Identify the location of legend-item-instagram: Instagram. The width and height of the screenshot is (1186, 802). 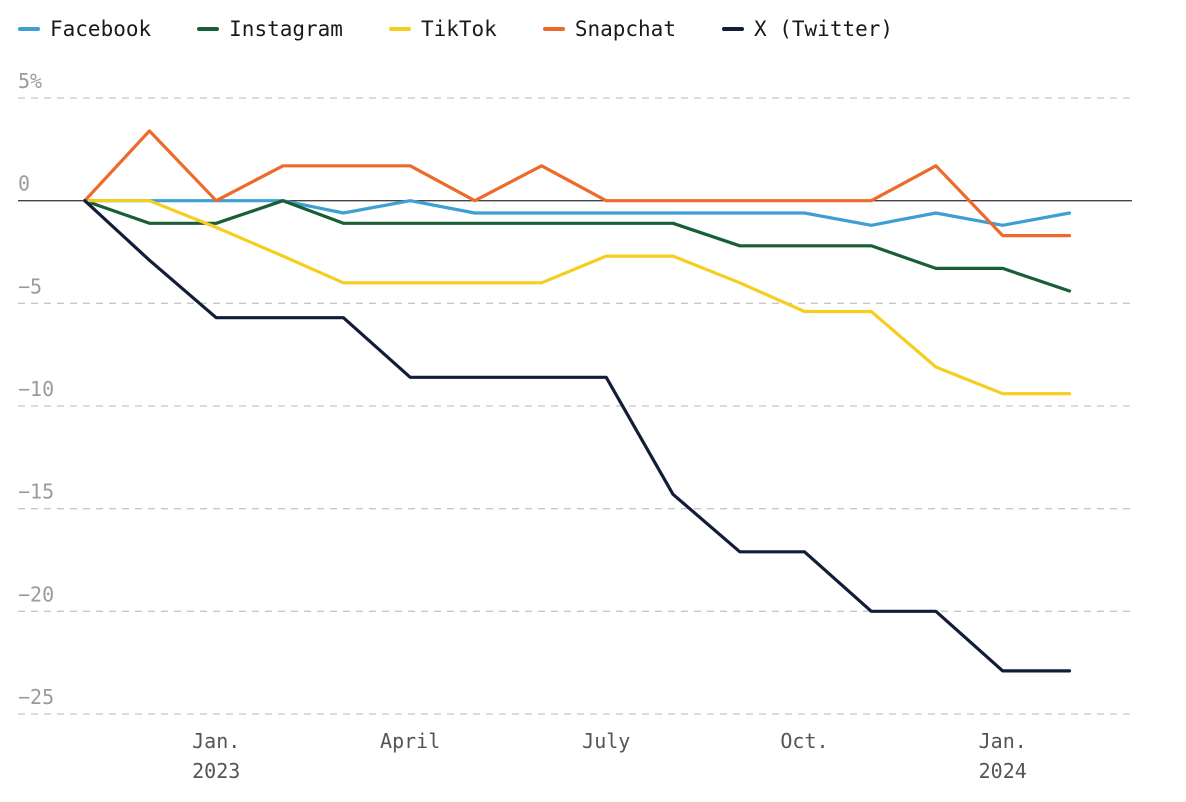
(270, 29).